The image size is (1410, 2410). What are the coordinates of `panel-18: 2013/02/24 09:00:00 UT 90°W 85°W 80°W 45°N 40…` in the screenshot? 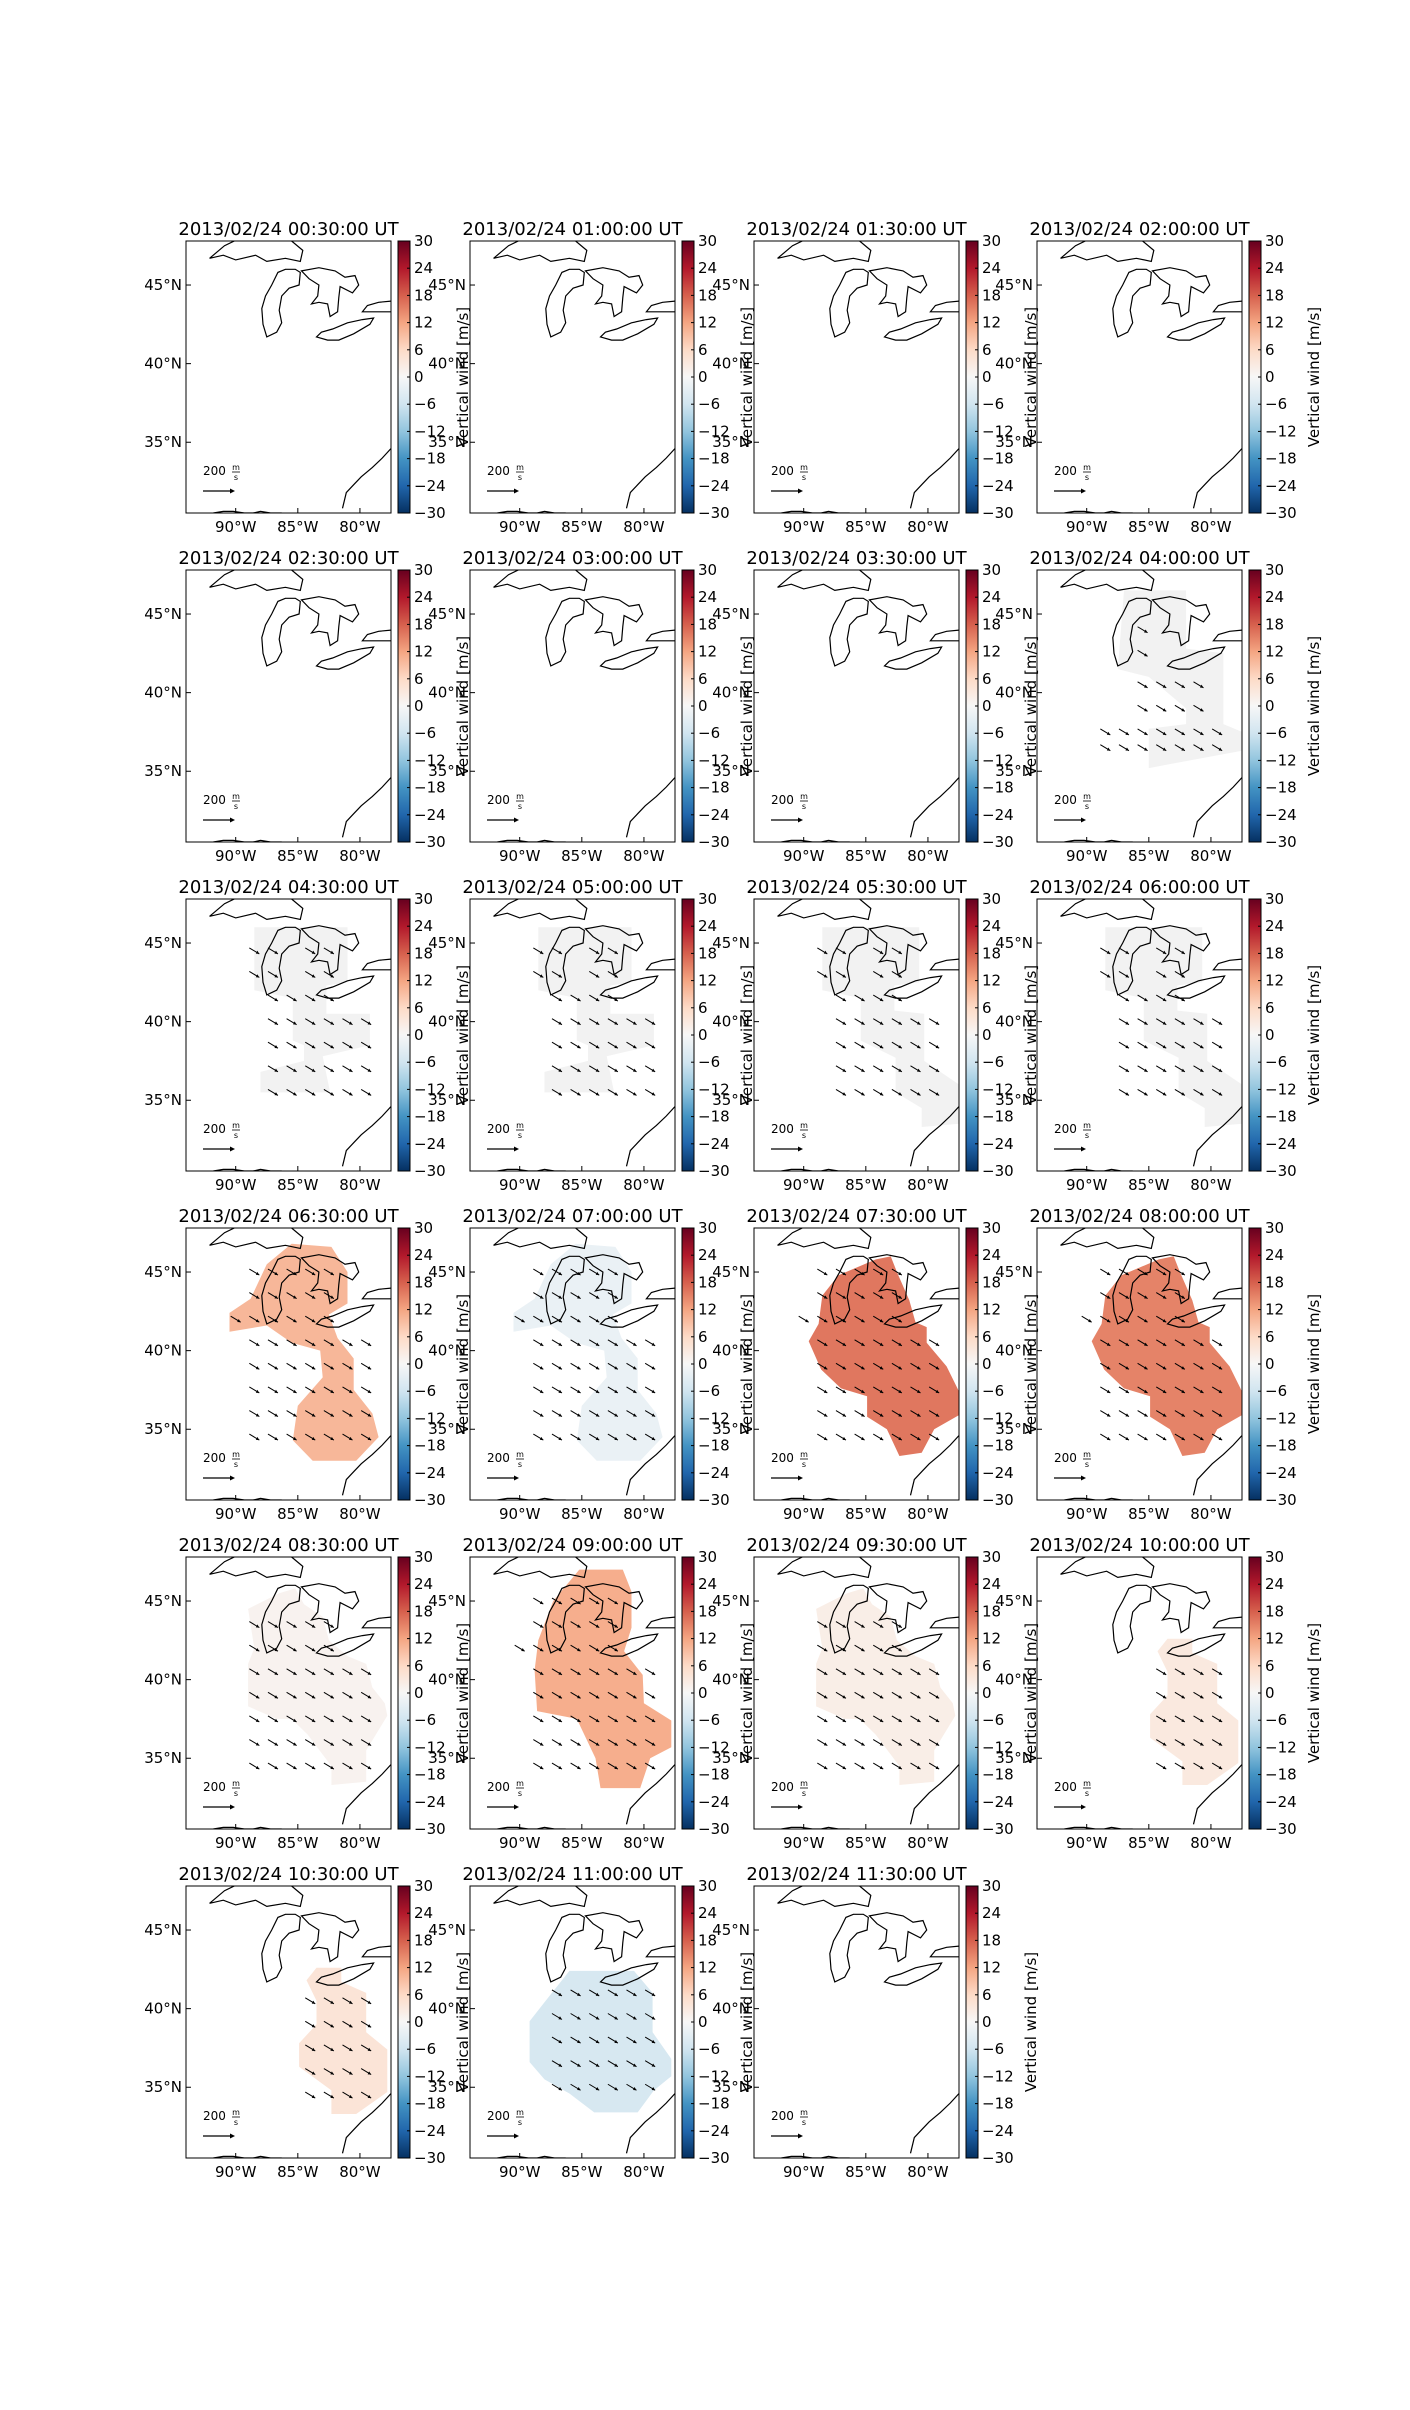 It's located at (592, 1693).